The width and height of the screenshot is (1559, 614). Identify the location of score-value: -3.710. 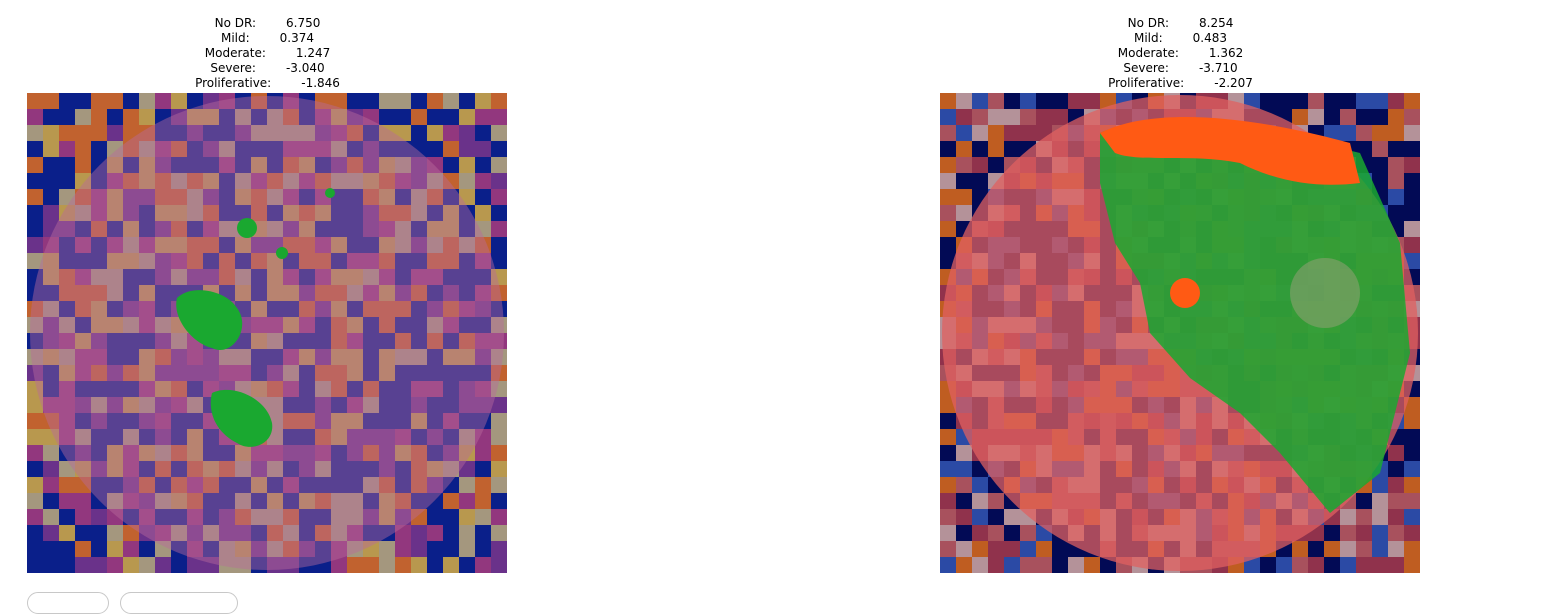
(1218, 68).